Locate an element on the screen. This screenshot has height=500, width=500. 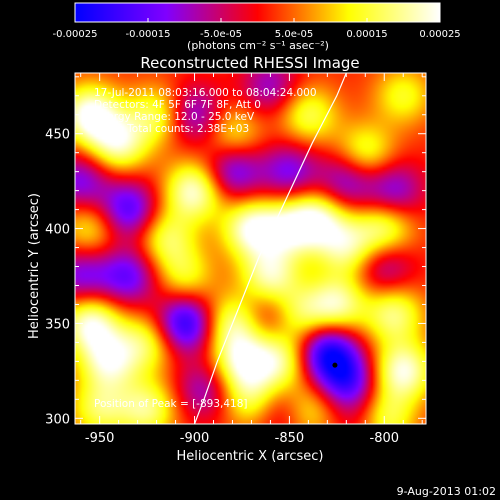
annotation-energy: Energy Range: 12.0 - 25.0 keV is located at coordinates (174, 117).